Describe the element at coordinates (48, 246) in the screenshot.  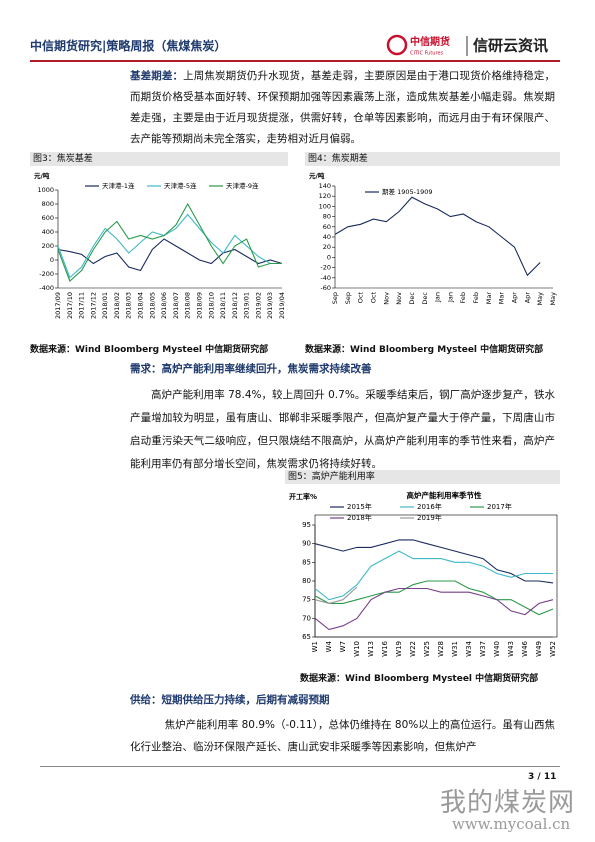
I see `y-tick-label: 200` at that location.